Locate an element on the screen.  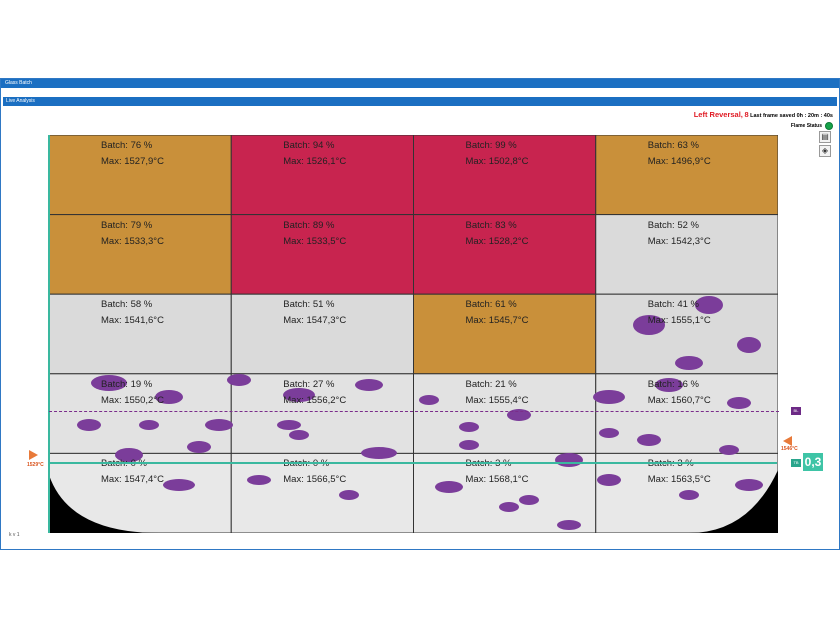
grid-cell: Batch: 3 % Max: 1563,5°C is located at coordinates (687, 493).